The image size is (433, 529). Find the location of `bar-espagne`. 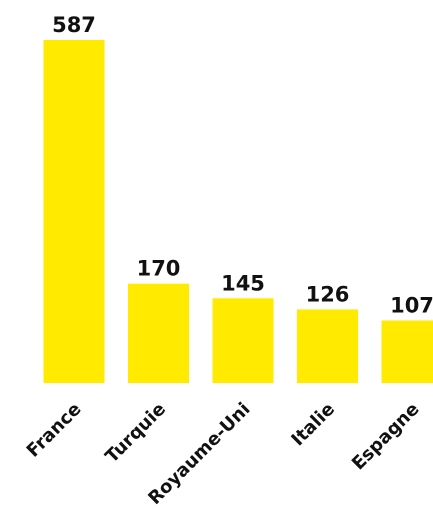

bar-espagne is located at coordinates (407, 351).